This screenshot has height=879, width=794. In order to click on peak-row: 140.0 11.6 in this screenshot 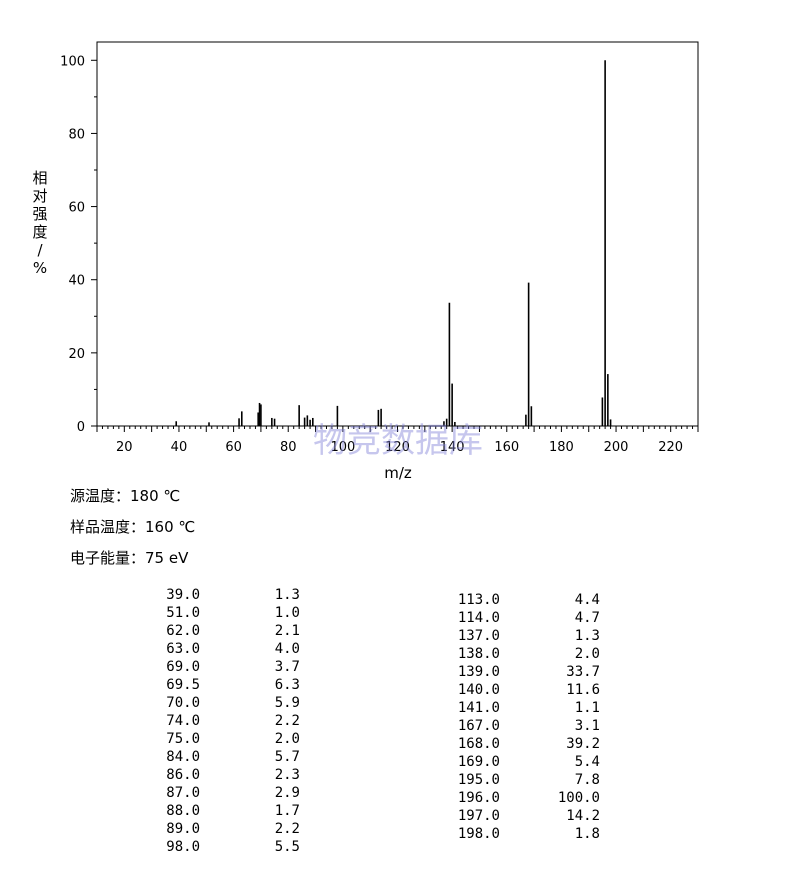, I will do `click(520, 690)`.